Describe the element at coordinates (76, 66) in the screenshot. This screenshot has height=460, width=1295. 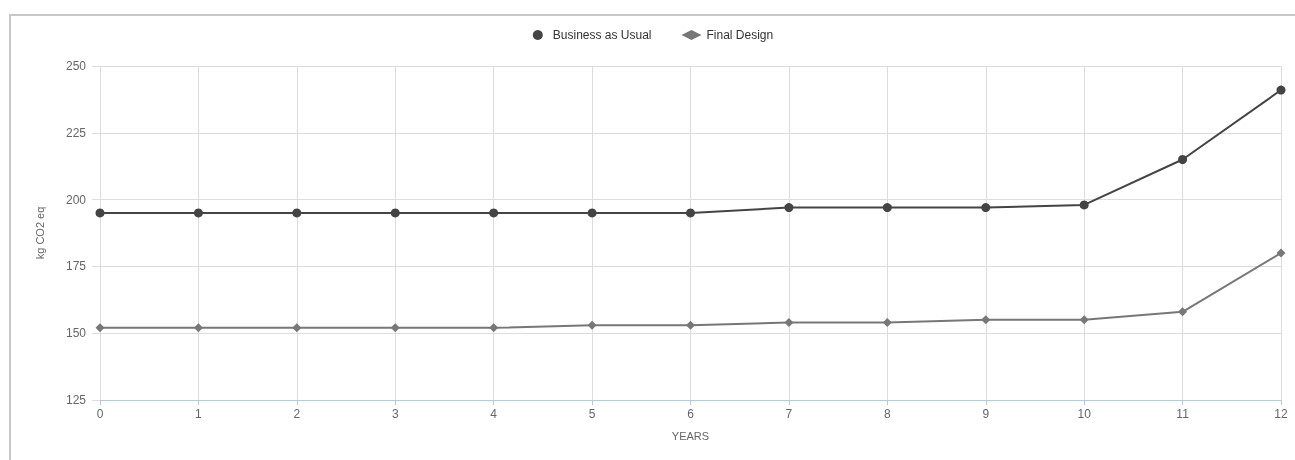
I see `y-tick-label: 250` at that location.